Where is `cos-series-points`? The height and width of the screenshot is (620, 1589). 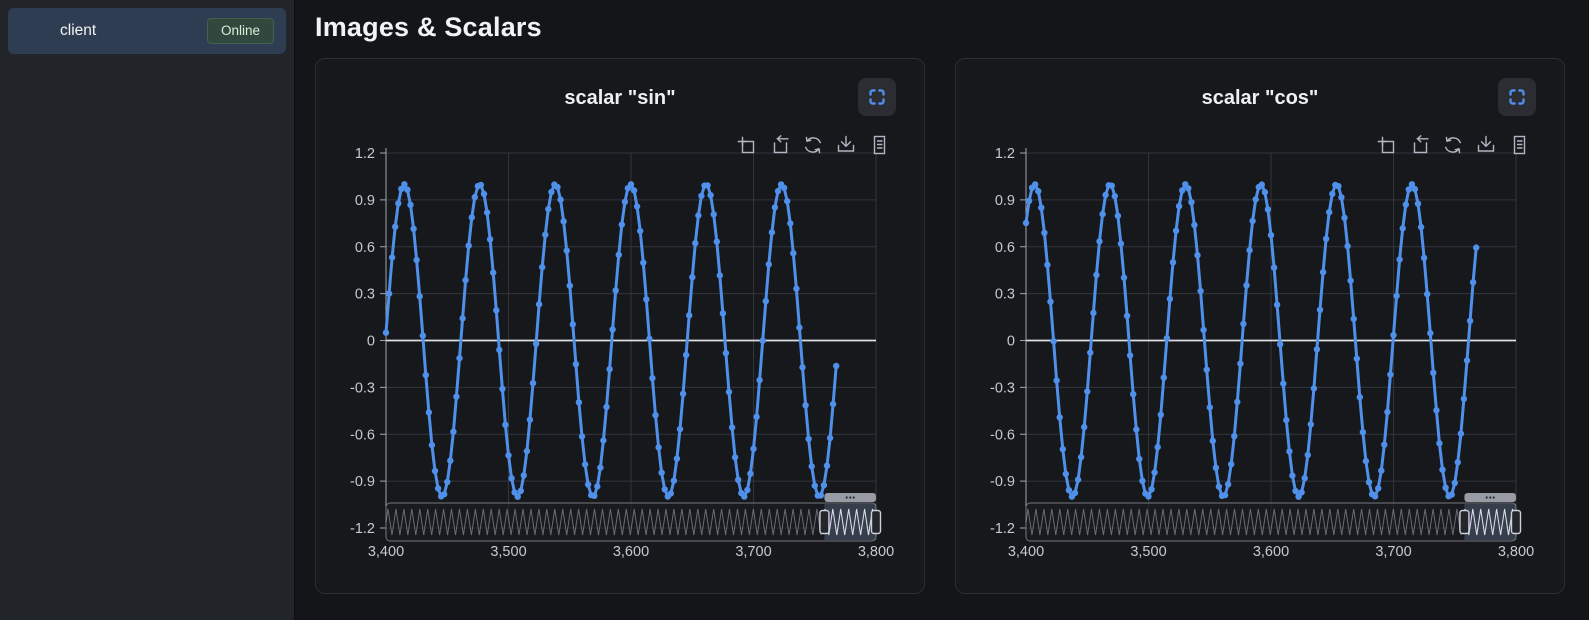
cos-series-points is located at coordinates (1251, 340).